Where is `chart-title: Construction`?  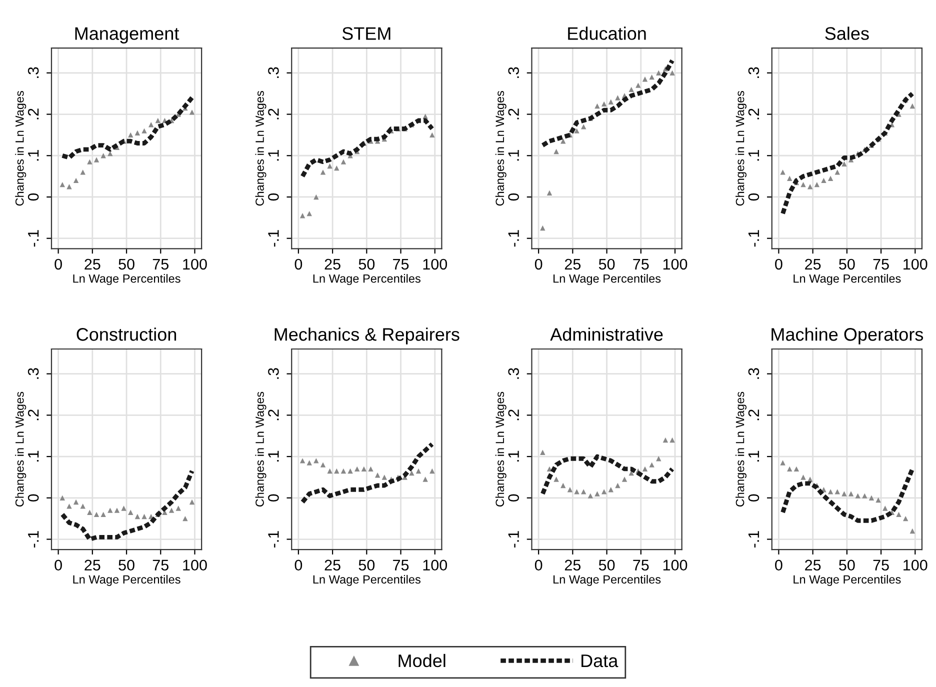
chart-title: Construction is located at coordinates (126, 334).